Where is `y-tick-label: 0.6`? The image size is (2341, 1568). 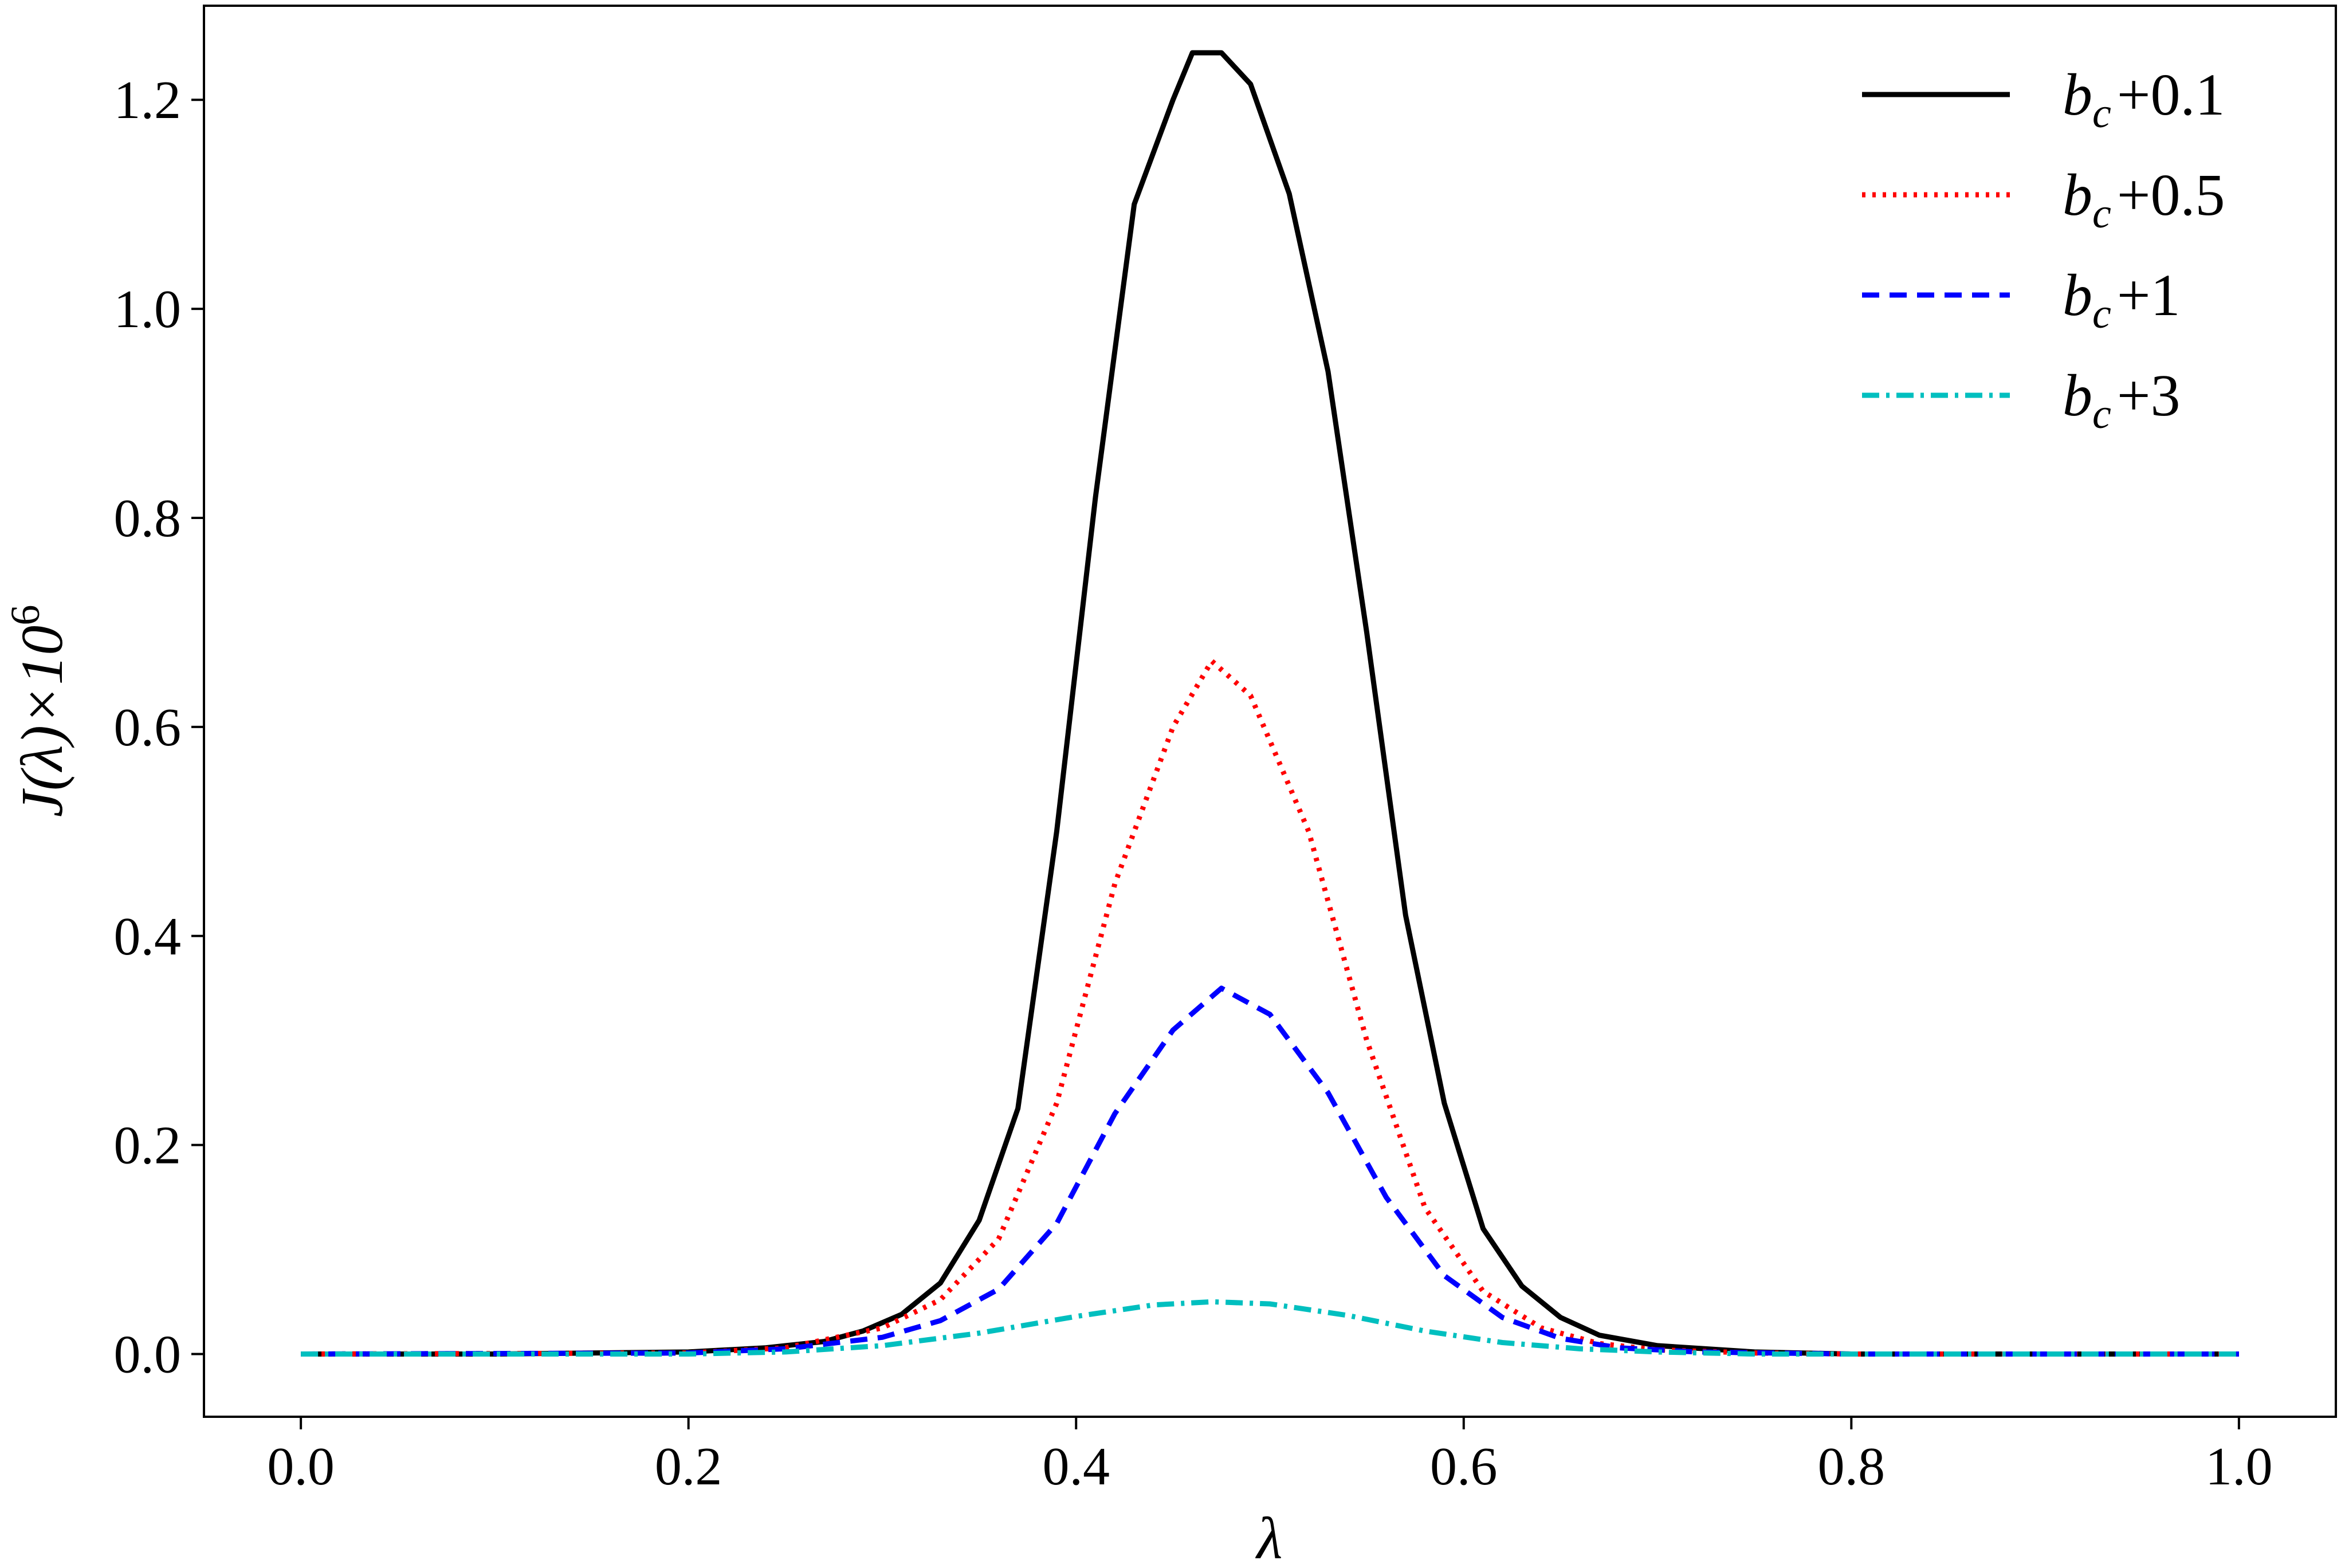
y-tick-label: 0.6 is located at coordinates (148, 727).